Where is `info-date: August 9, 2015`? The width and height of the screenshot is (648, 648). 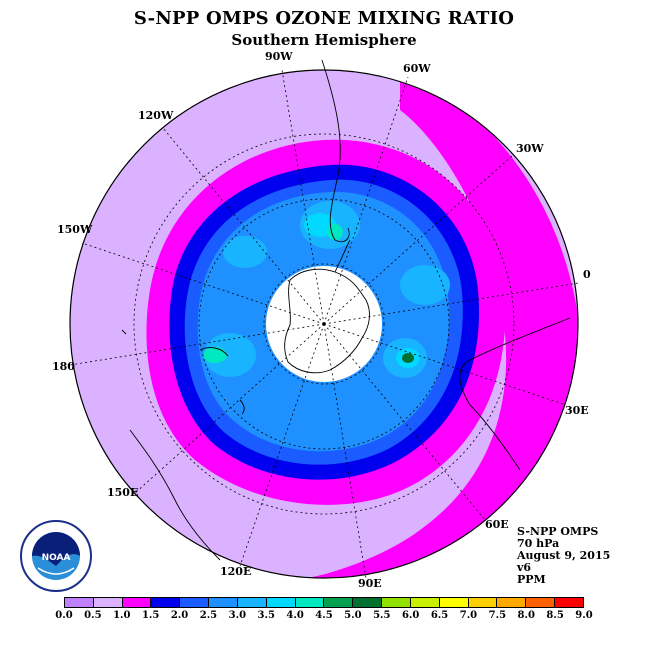
info-date: August 9, 2015 is located at coordinates (564, 555).